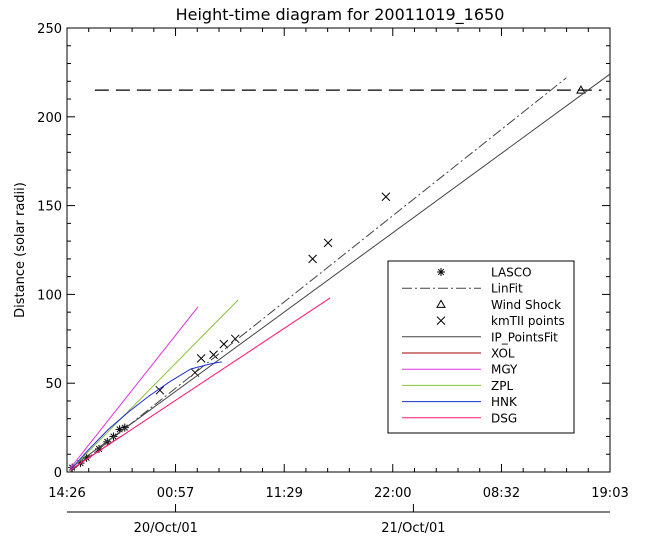 The image size is (650, 550). Describe the element at coordinates (86, 457) in the screenshot. I see `series-lasco-point-stroke` at that location.